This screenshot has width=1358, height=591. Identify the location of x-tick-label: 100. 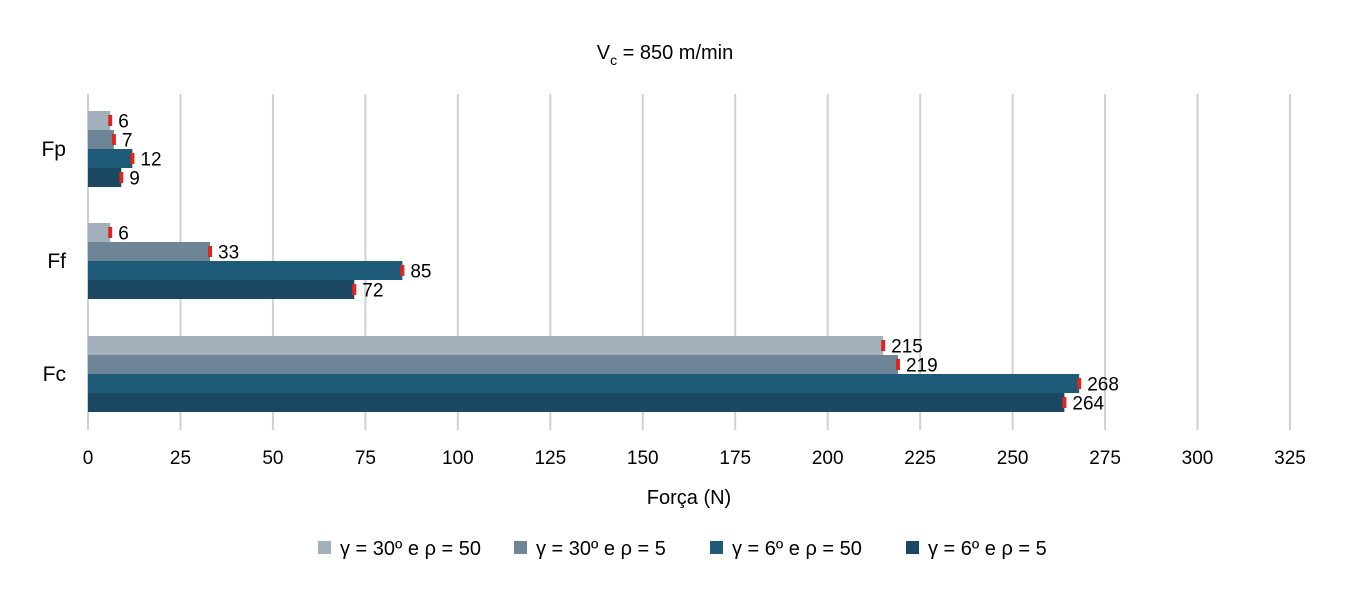
(458, 458).